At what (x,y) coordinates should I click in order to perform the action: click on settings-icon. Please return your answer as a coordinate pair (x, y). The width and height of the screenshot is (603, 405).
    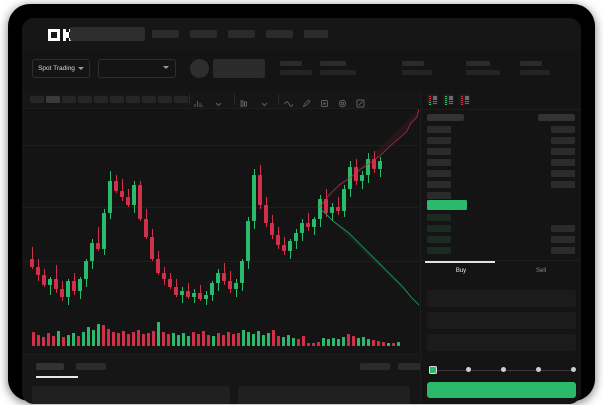
    Looking at the image, I should click on (342, 101).